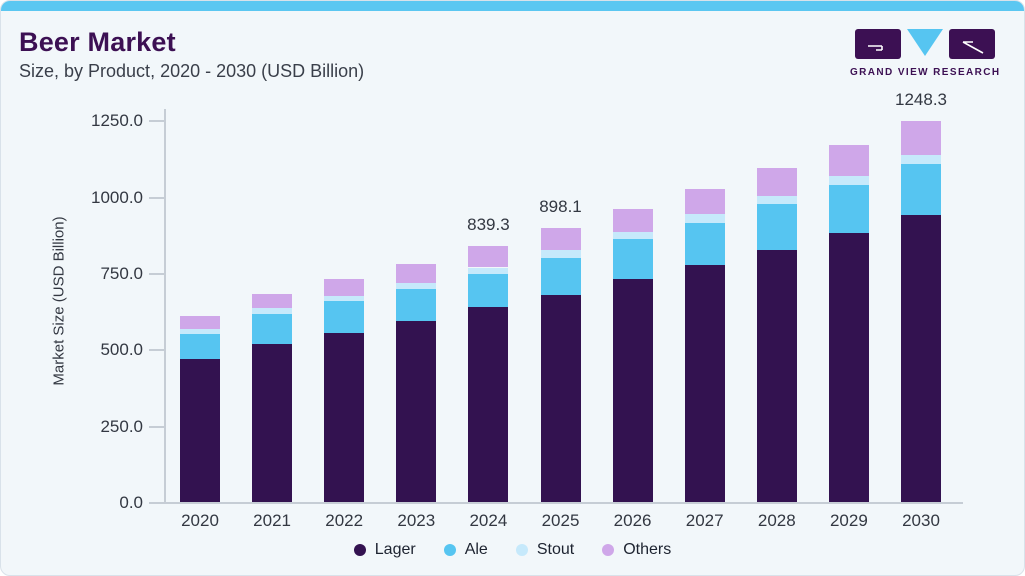 Image resolution: width=1025 pixels, height=576 pixels. What do you see at coordinates (560, 206) in the screenshot?
I see `bar-total-label-2025: 898.1` at bounding box center [560, 206].